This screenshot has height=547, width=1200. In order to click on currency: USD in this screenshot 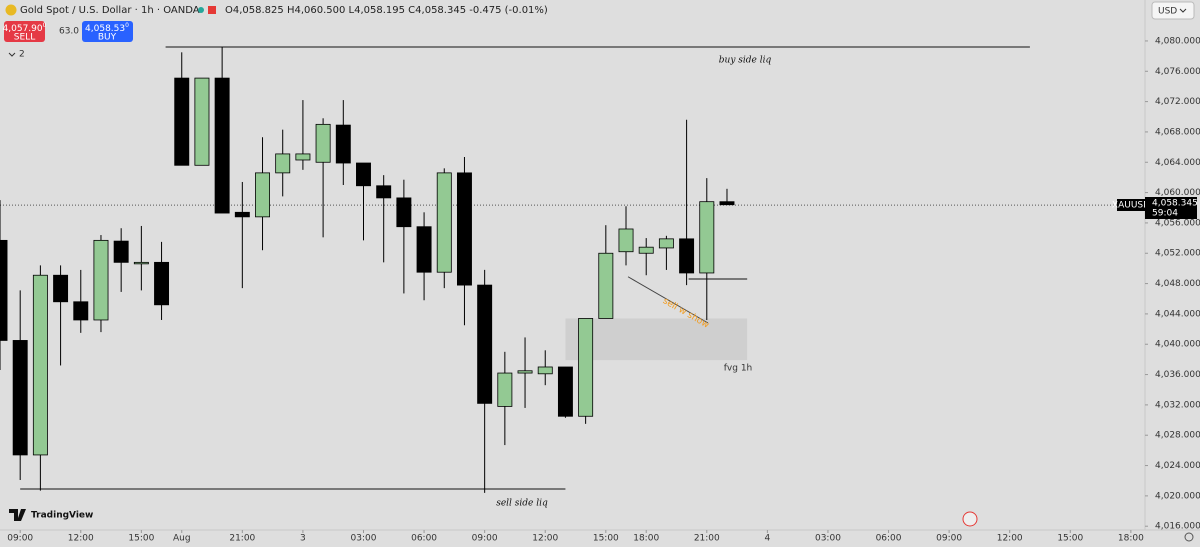, I will do `click(1167, 12)`.